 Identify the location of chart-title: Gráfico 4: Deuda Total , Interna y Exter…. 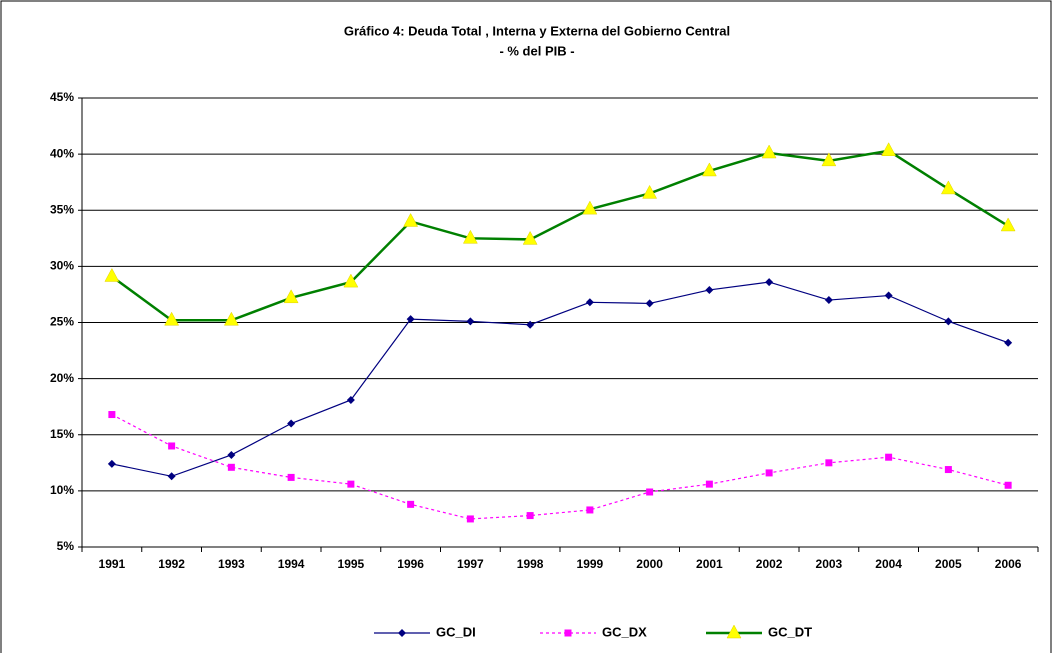
(537, 30).